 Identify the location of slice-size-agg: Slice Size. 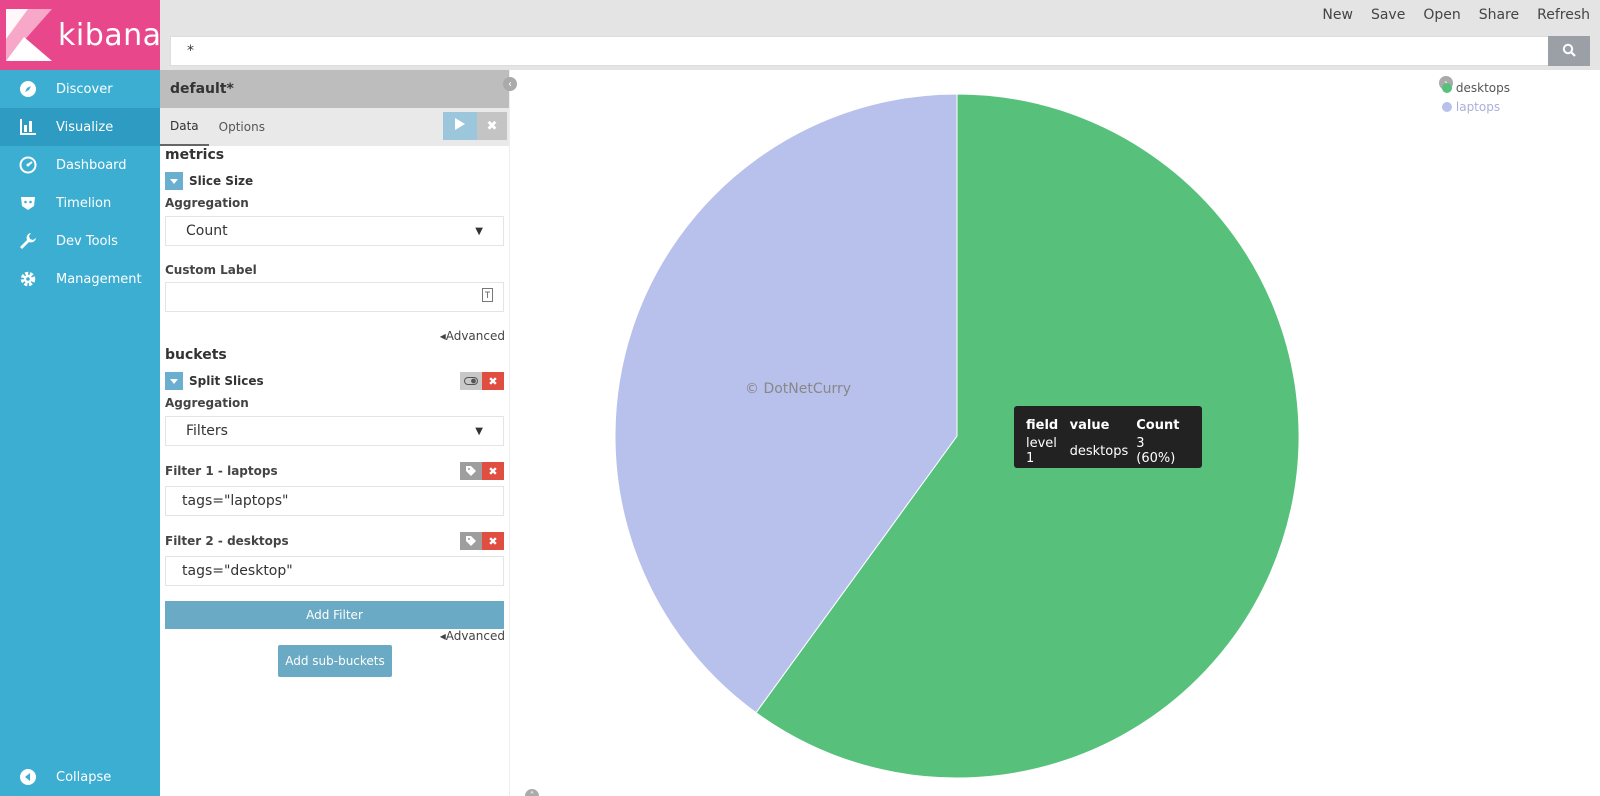
(209, 181).